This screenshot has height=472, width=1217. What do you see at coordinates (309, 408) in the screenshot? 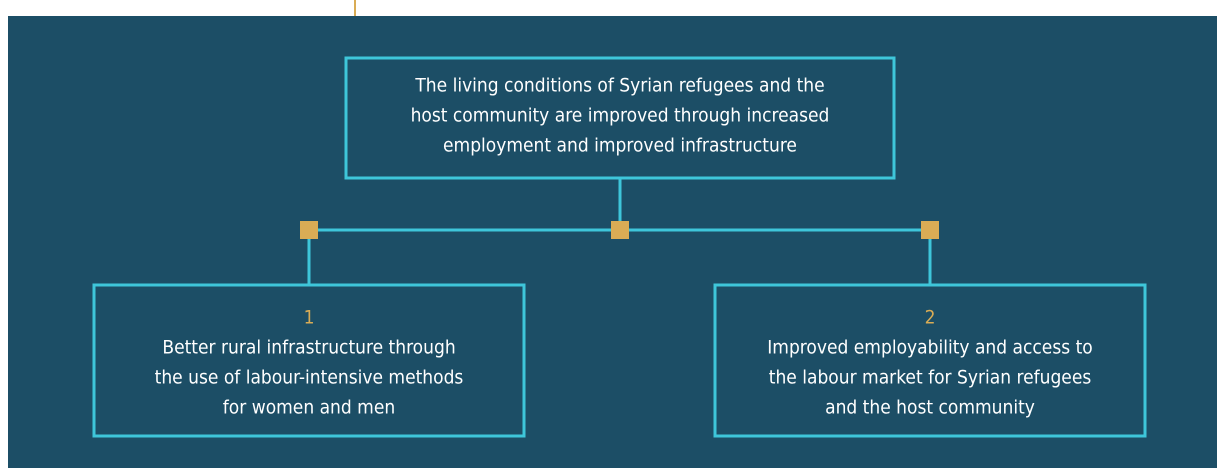
I see `node-text: for women and men` at bounding box center [309, 408].